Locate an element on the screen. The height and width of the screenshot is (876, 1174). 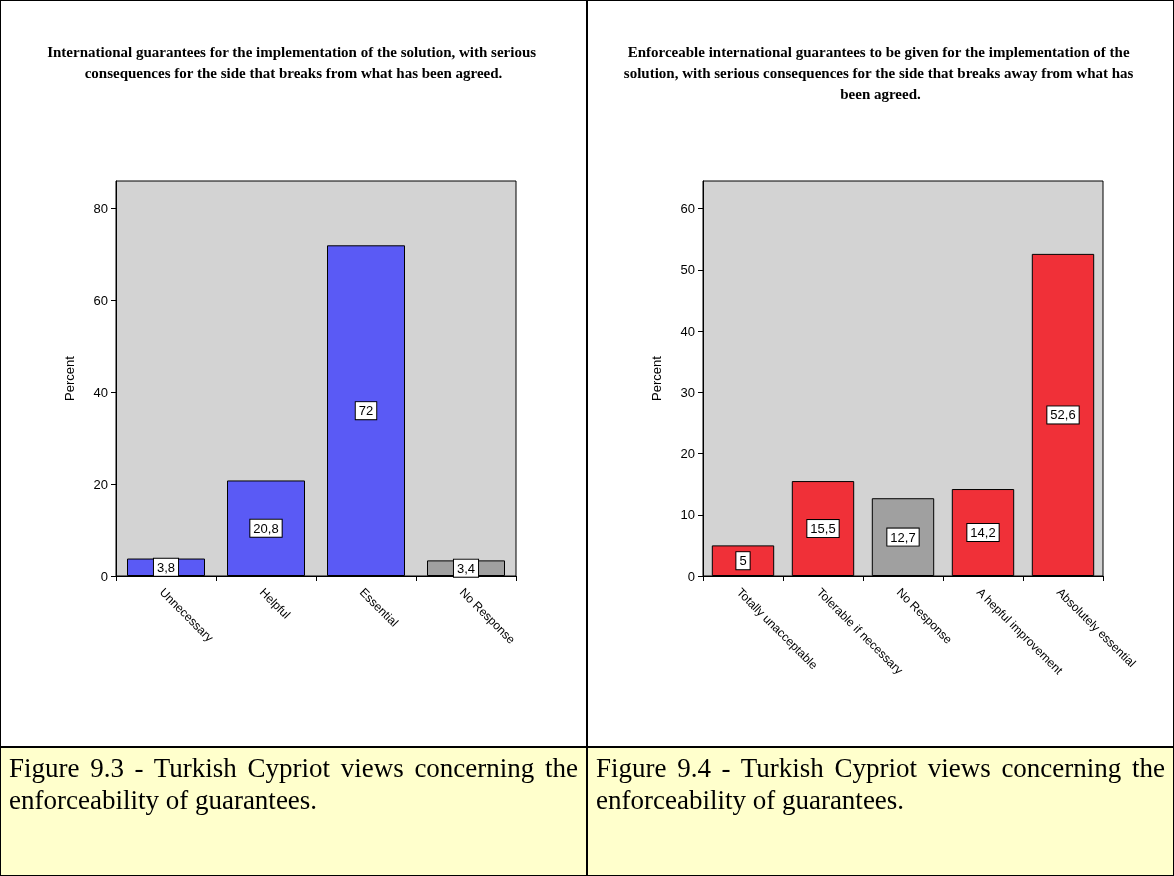
data-label: 15,5 is located at coordinates (823, 529).